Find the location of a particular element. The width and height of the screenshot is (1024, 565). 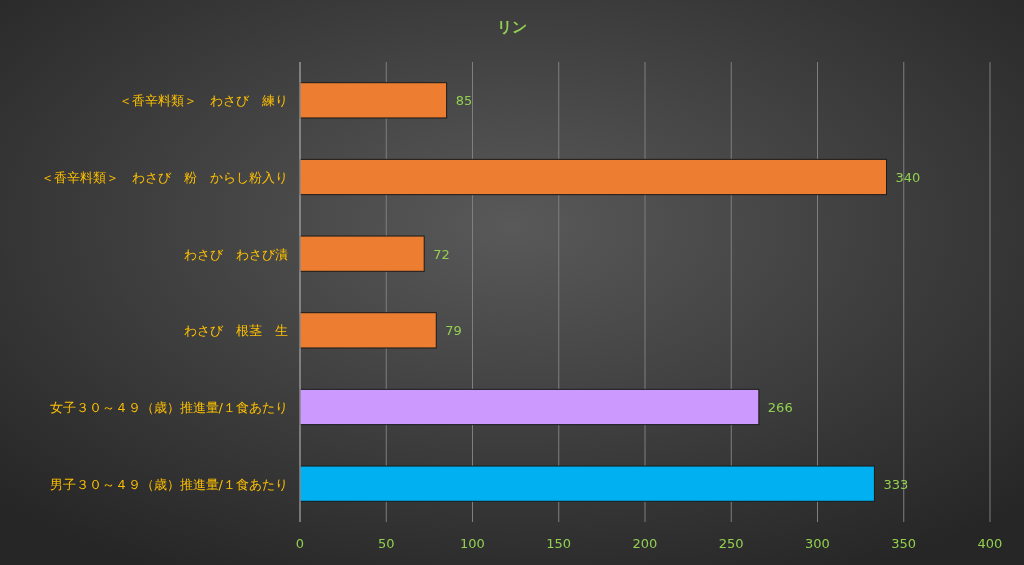

data-label: 79 is located at coordinates (453, 331).